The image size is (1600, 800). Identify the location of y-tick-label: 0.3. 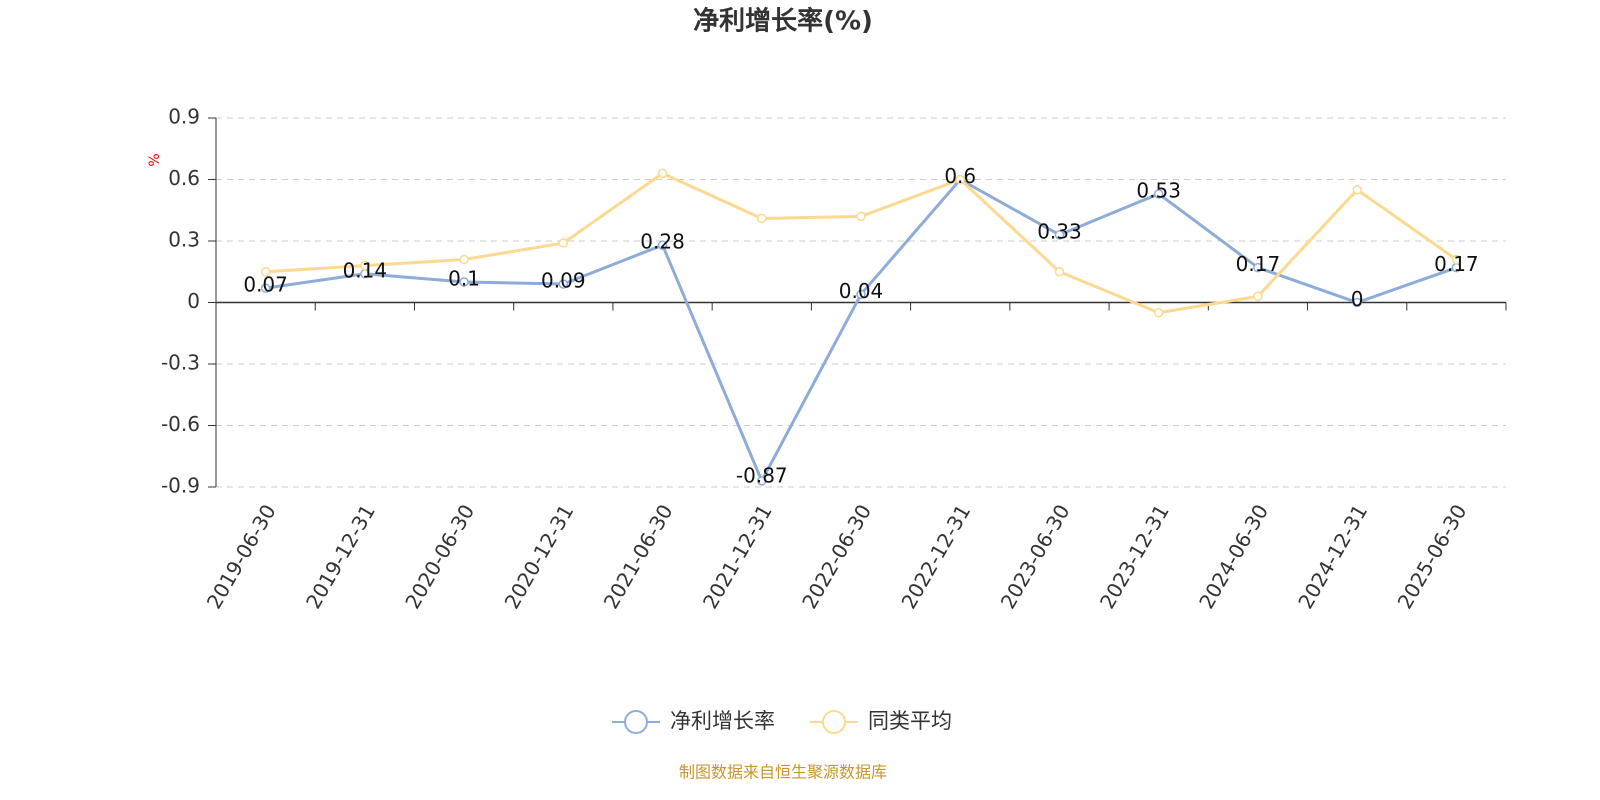
(184, 240).